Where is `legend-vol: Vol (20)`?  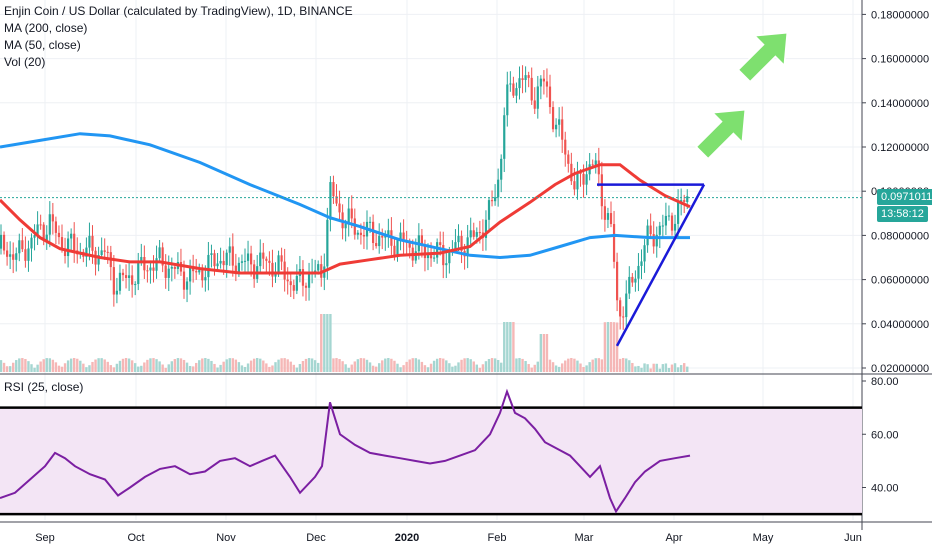
legend-vol: Vol (20) is located at coordinates (25, 62).